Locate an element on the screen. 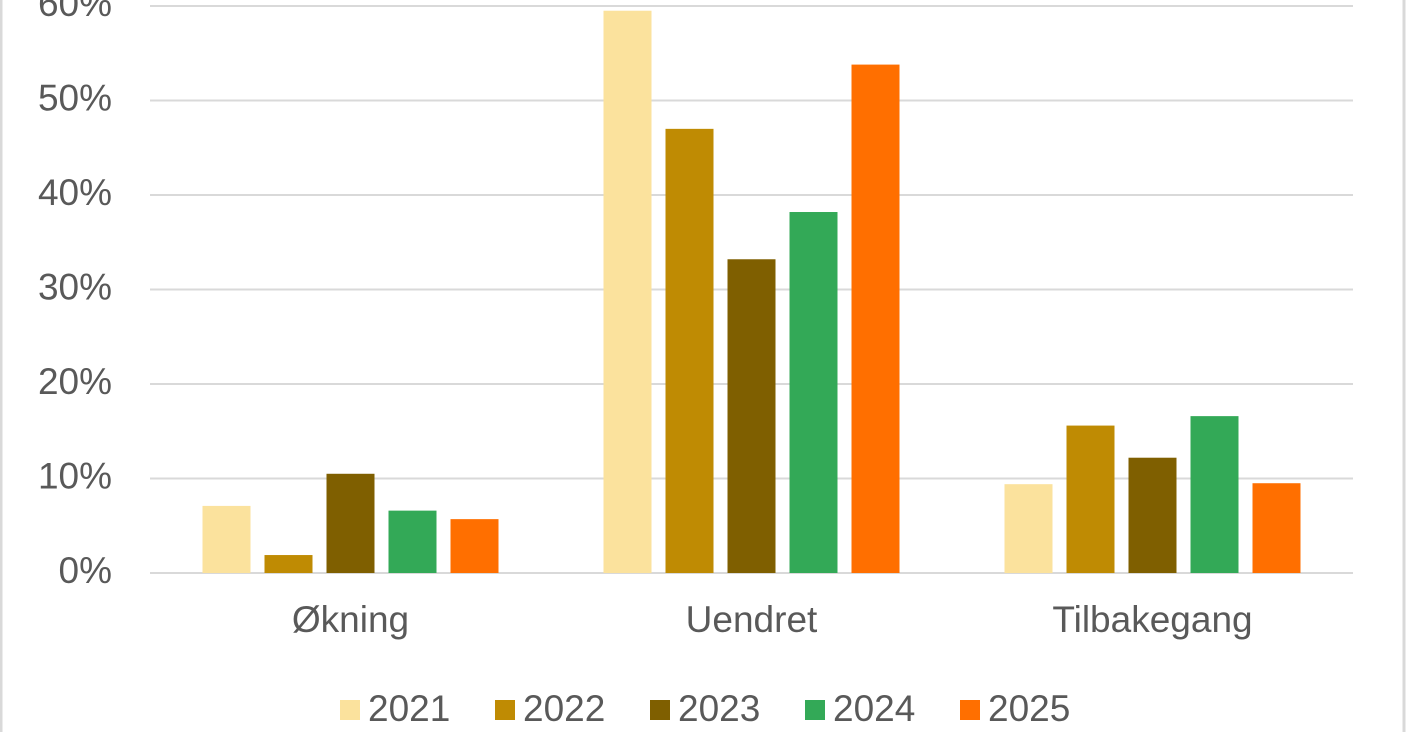 The image size is (1406, 732). y-tick-label: 40% is located at coordinates (75, 192).